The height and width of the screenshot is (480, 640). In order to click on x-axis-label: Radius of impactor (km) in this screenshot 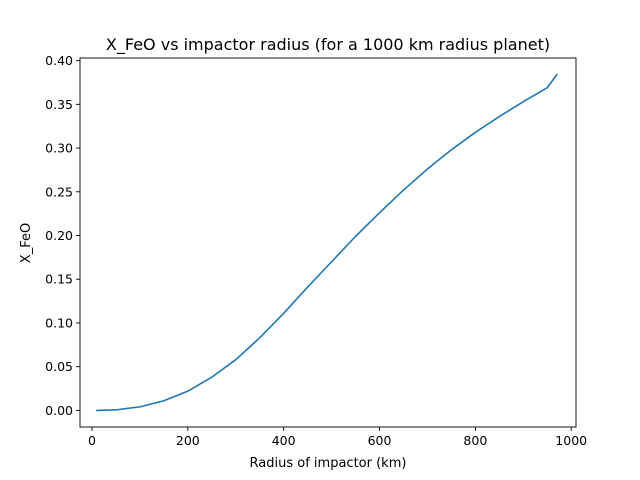, I will do `click(328, 463)`.